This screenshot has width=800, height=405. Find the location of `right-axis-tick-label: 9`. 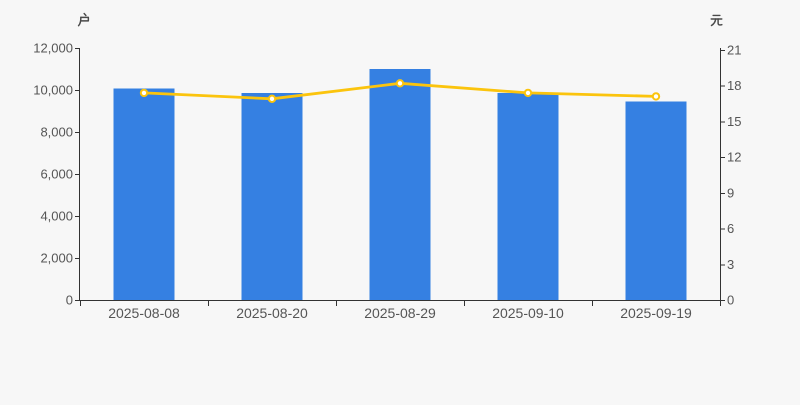

right-axis-tick-label: 9 is located at coordinates (730, 192).